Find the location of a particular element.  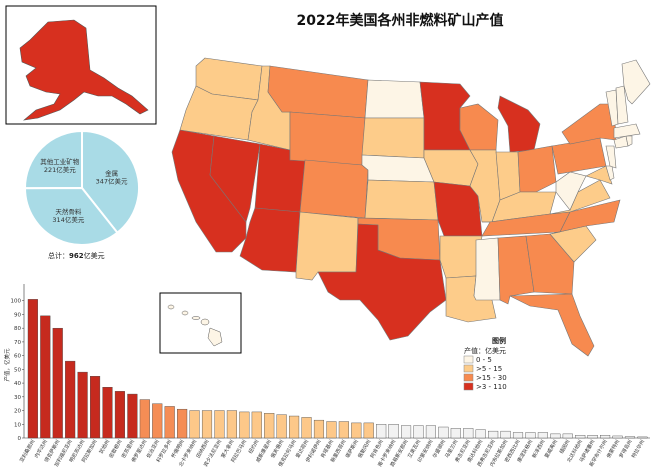

state-alaska is located at coordinates (84, 70).